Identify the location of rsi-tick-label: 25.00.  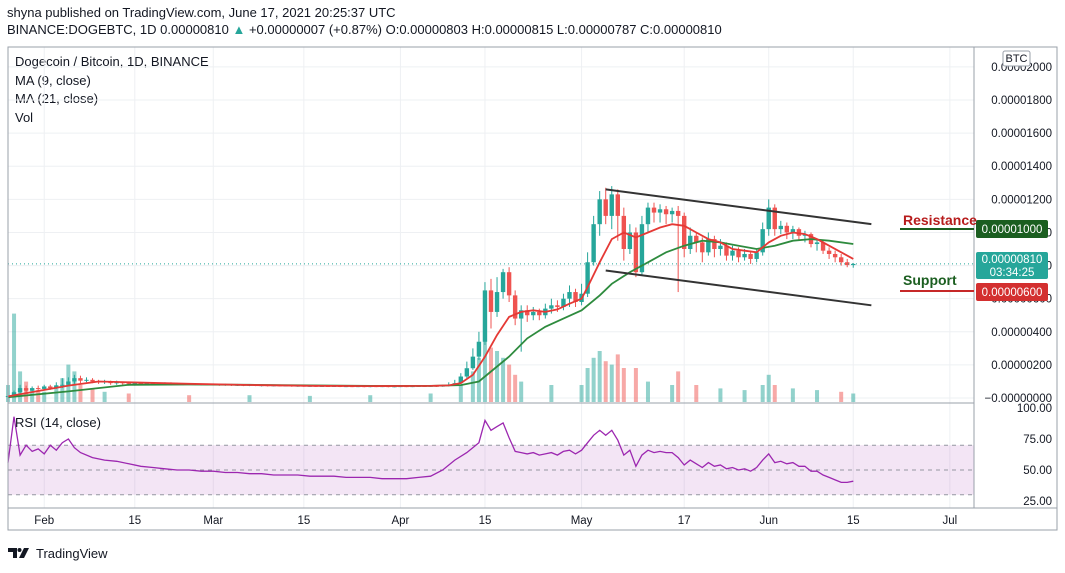
(1037, 502).